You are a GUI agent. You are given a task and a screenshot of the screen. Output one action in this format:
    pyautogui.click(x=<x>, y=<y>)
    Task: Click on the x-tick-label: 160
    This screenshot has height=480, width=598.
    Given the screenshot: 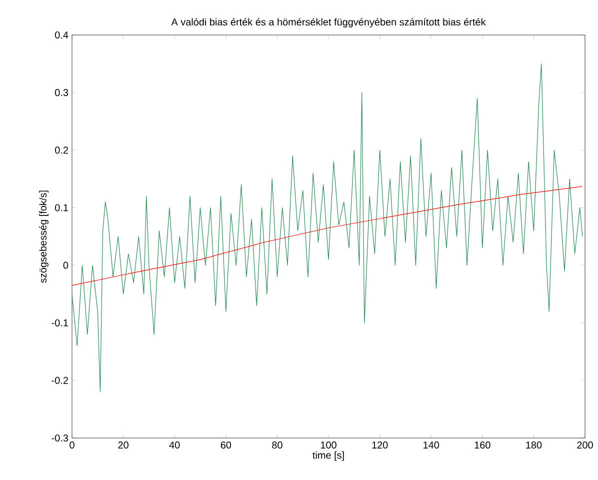 What is the action you would take?
    pyautogui.click(x=482, y=445)
    